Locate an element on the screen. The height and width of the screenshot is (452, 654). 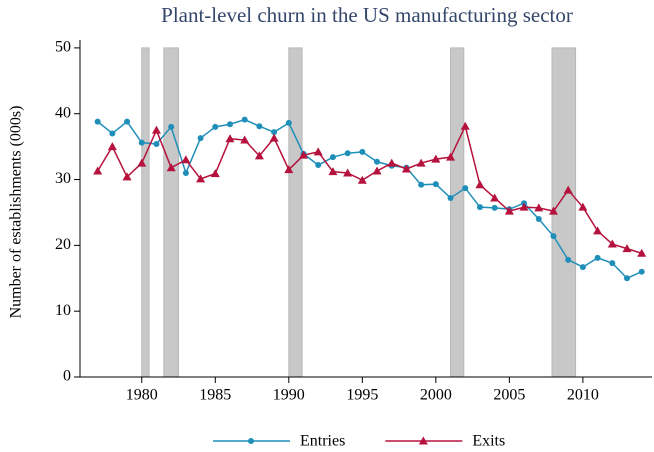
y-axis-label: Number of establishments (000s) is located at coordinates (16, 212).